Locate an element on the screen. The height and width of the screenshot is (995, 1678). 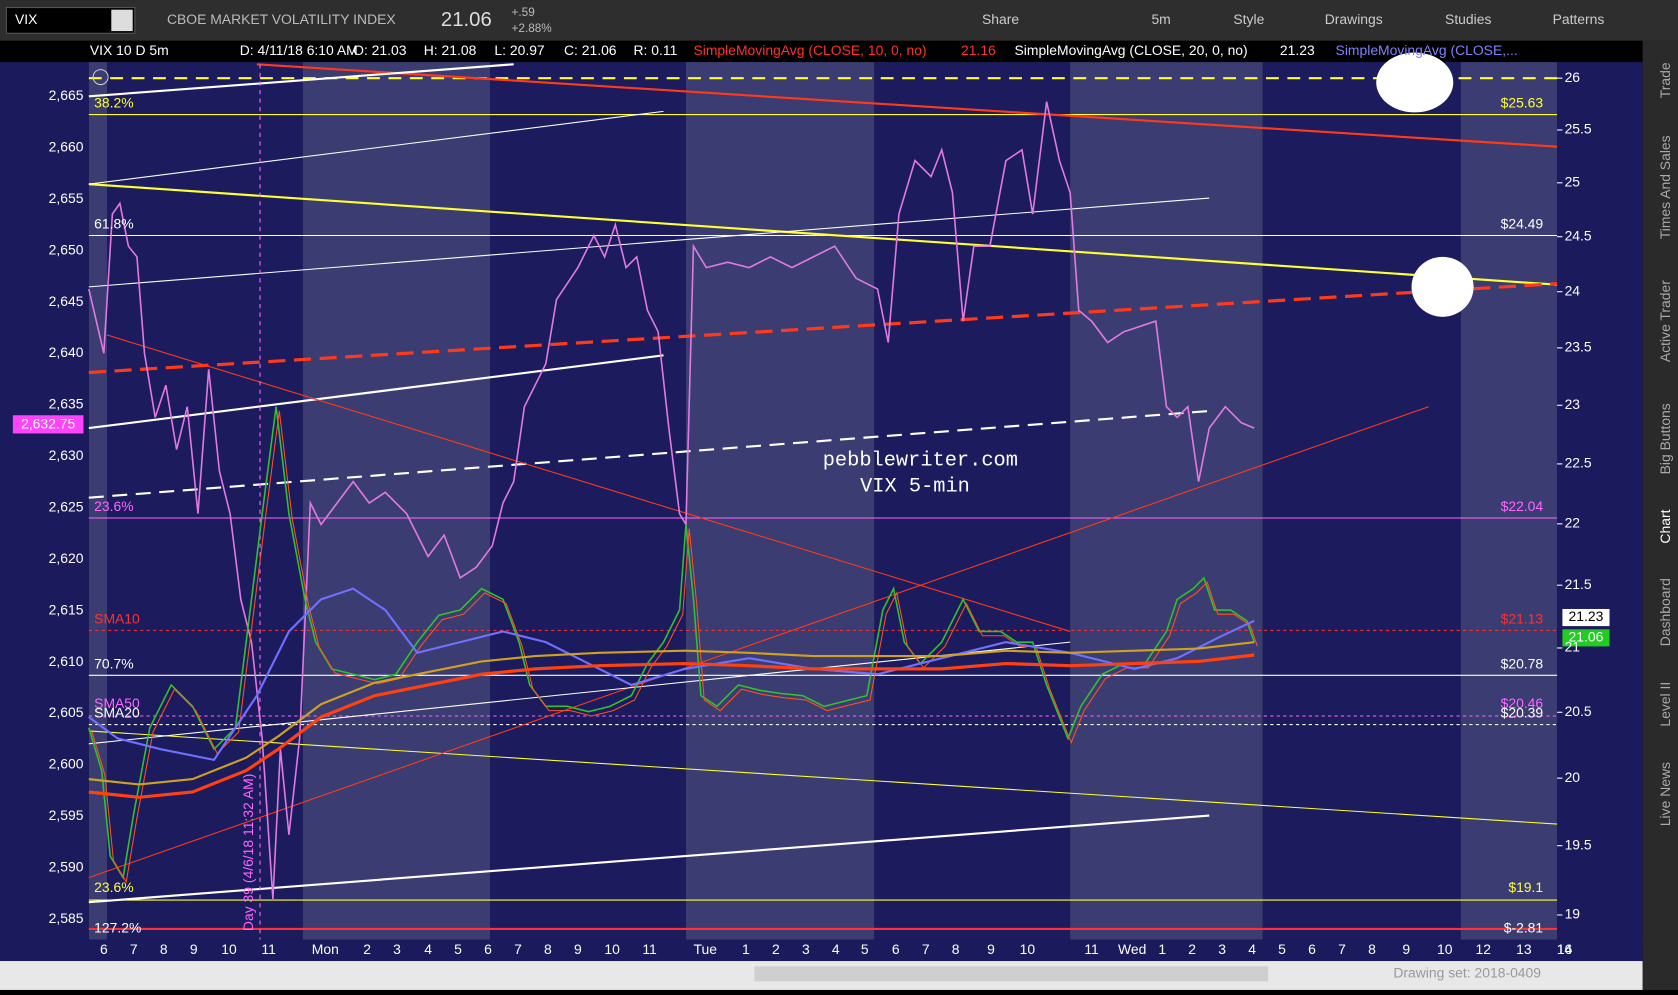
left-axis-label: 2,660 is located at coordinates (66, 146).